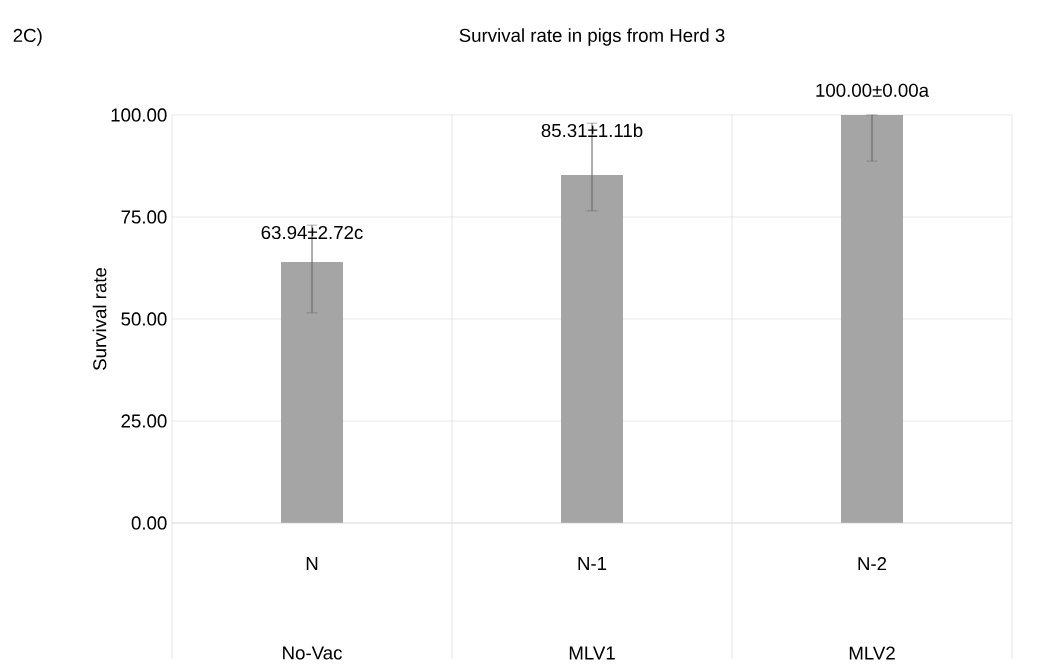  What do you see at coordinates (312, 232) in the screenshot?
I see `data-label: 63.94±2.72c` at bounding box center [312, 232].